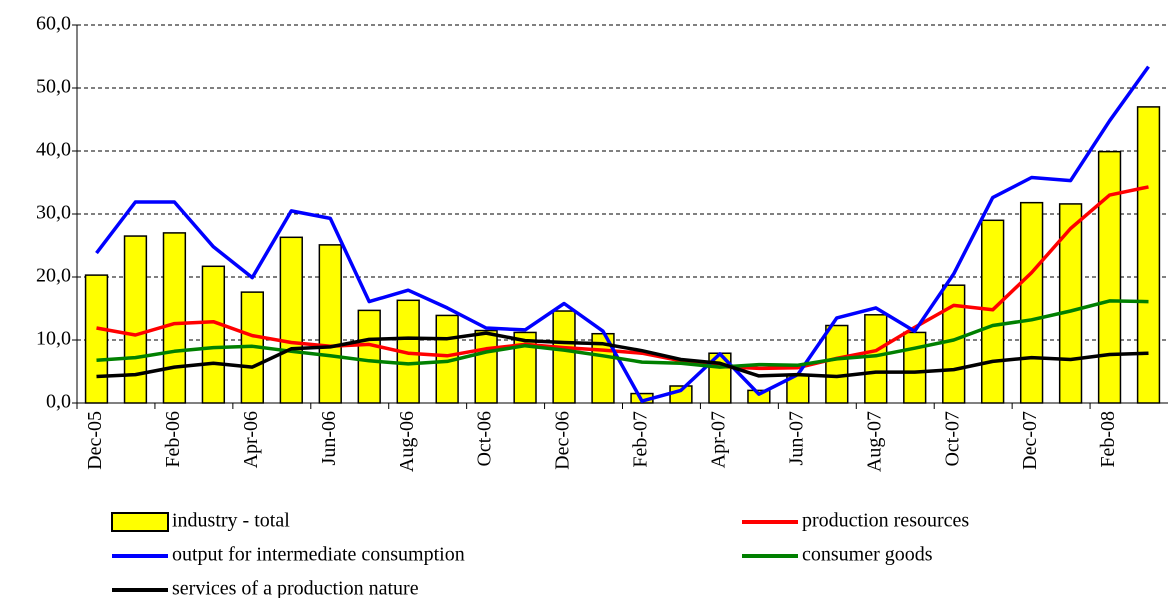 Image resolution: width=1171 pixels, height=598 pixels. What do you see at coordinates (173, 439) in the screenshot?
I see `x-tick-label: Feb-06` at bounding box center [173, 439].